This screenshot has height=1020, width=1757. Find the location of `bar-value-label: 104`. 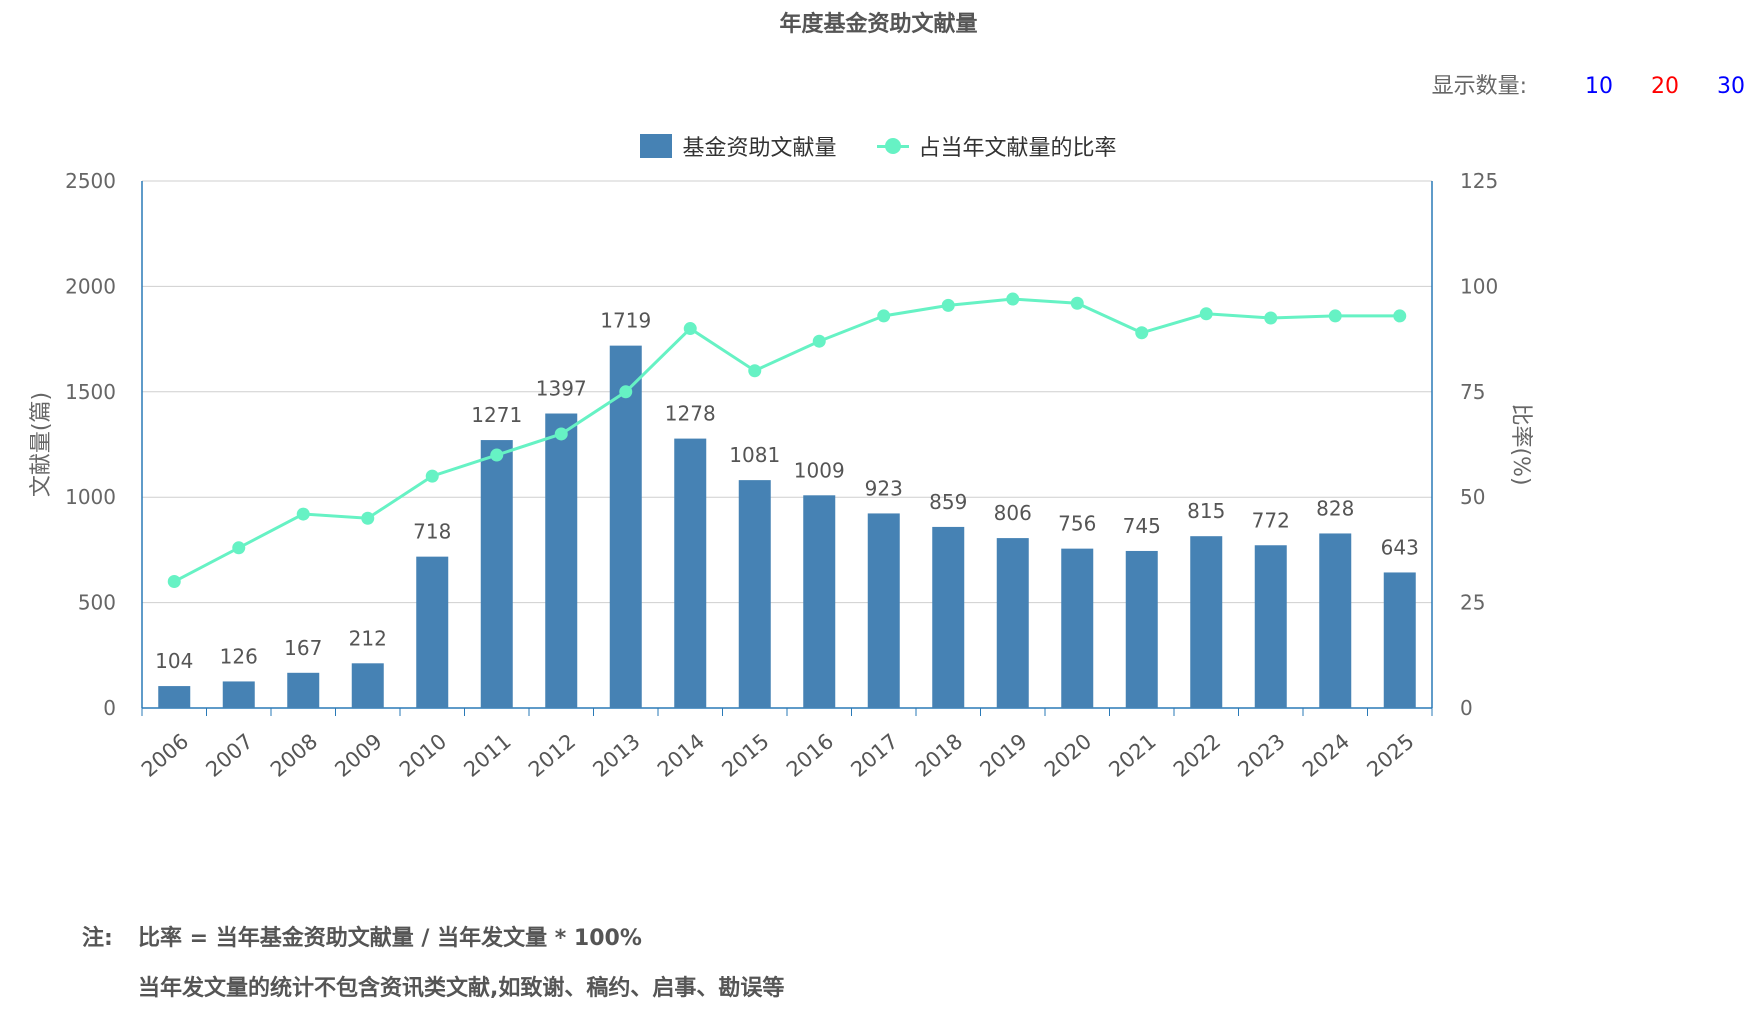

bar-value-label: 104 is located at coordinates (174, 661).